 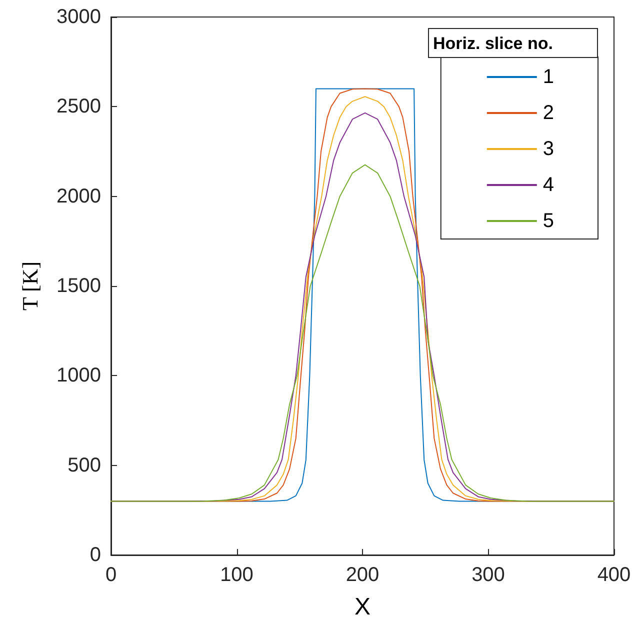 I want to click on y-tick-label: 2500, so click(x=78, y=107).